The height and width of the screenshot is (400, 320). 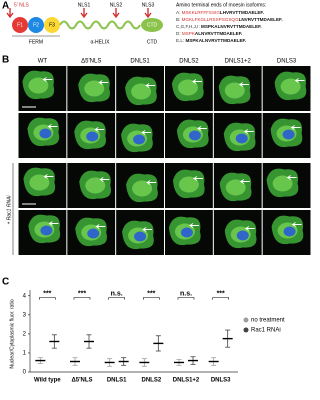 I want to click on domain-diagram, so click(x=84, y=22).